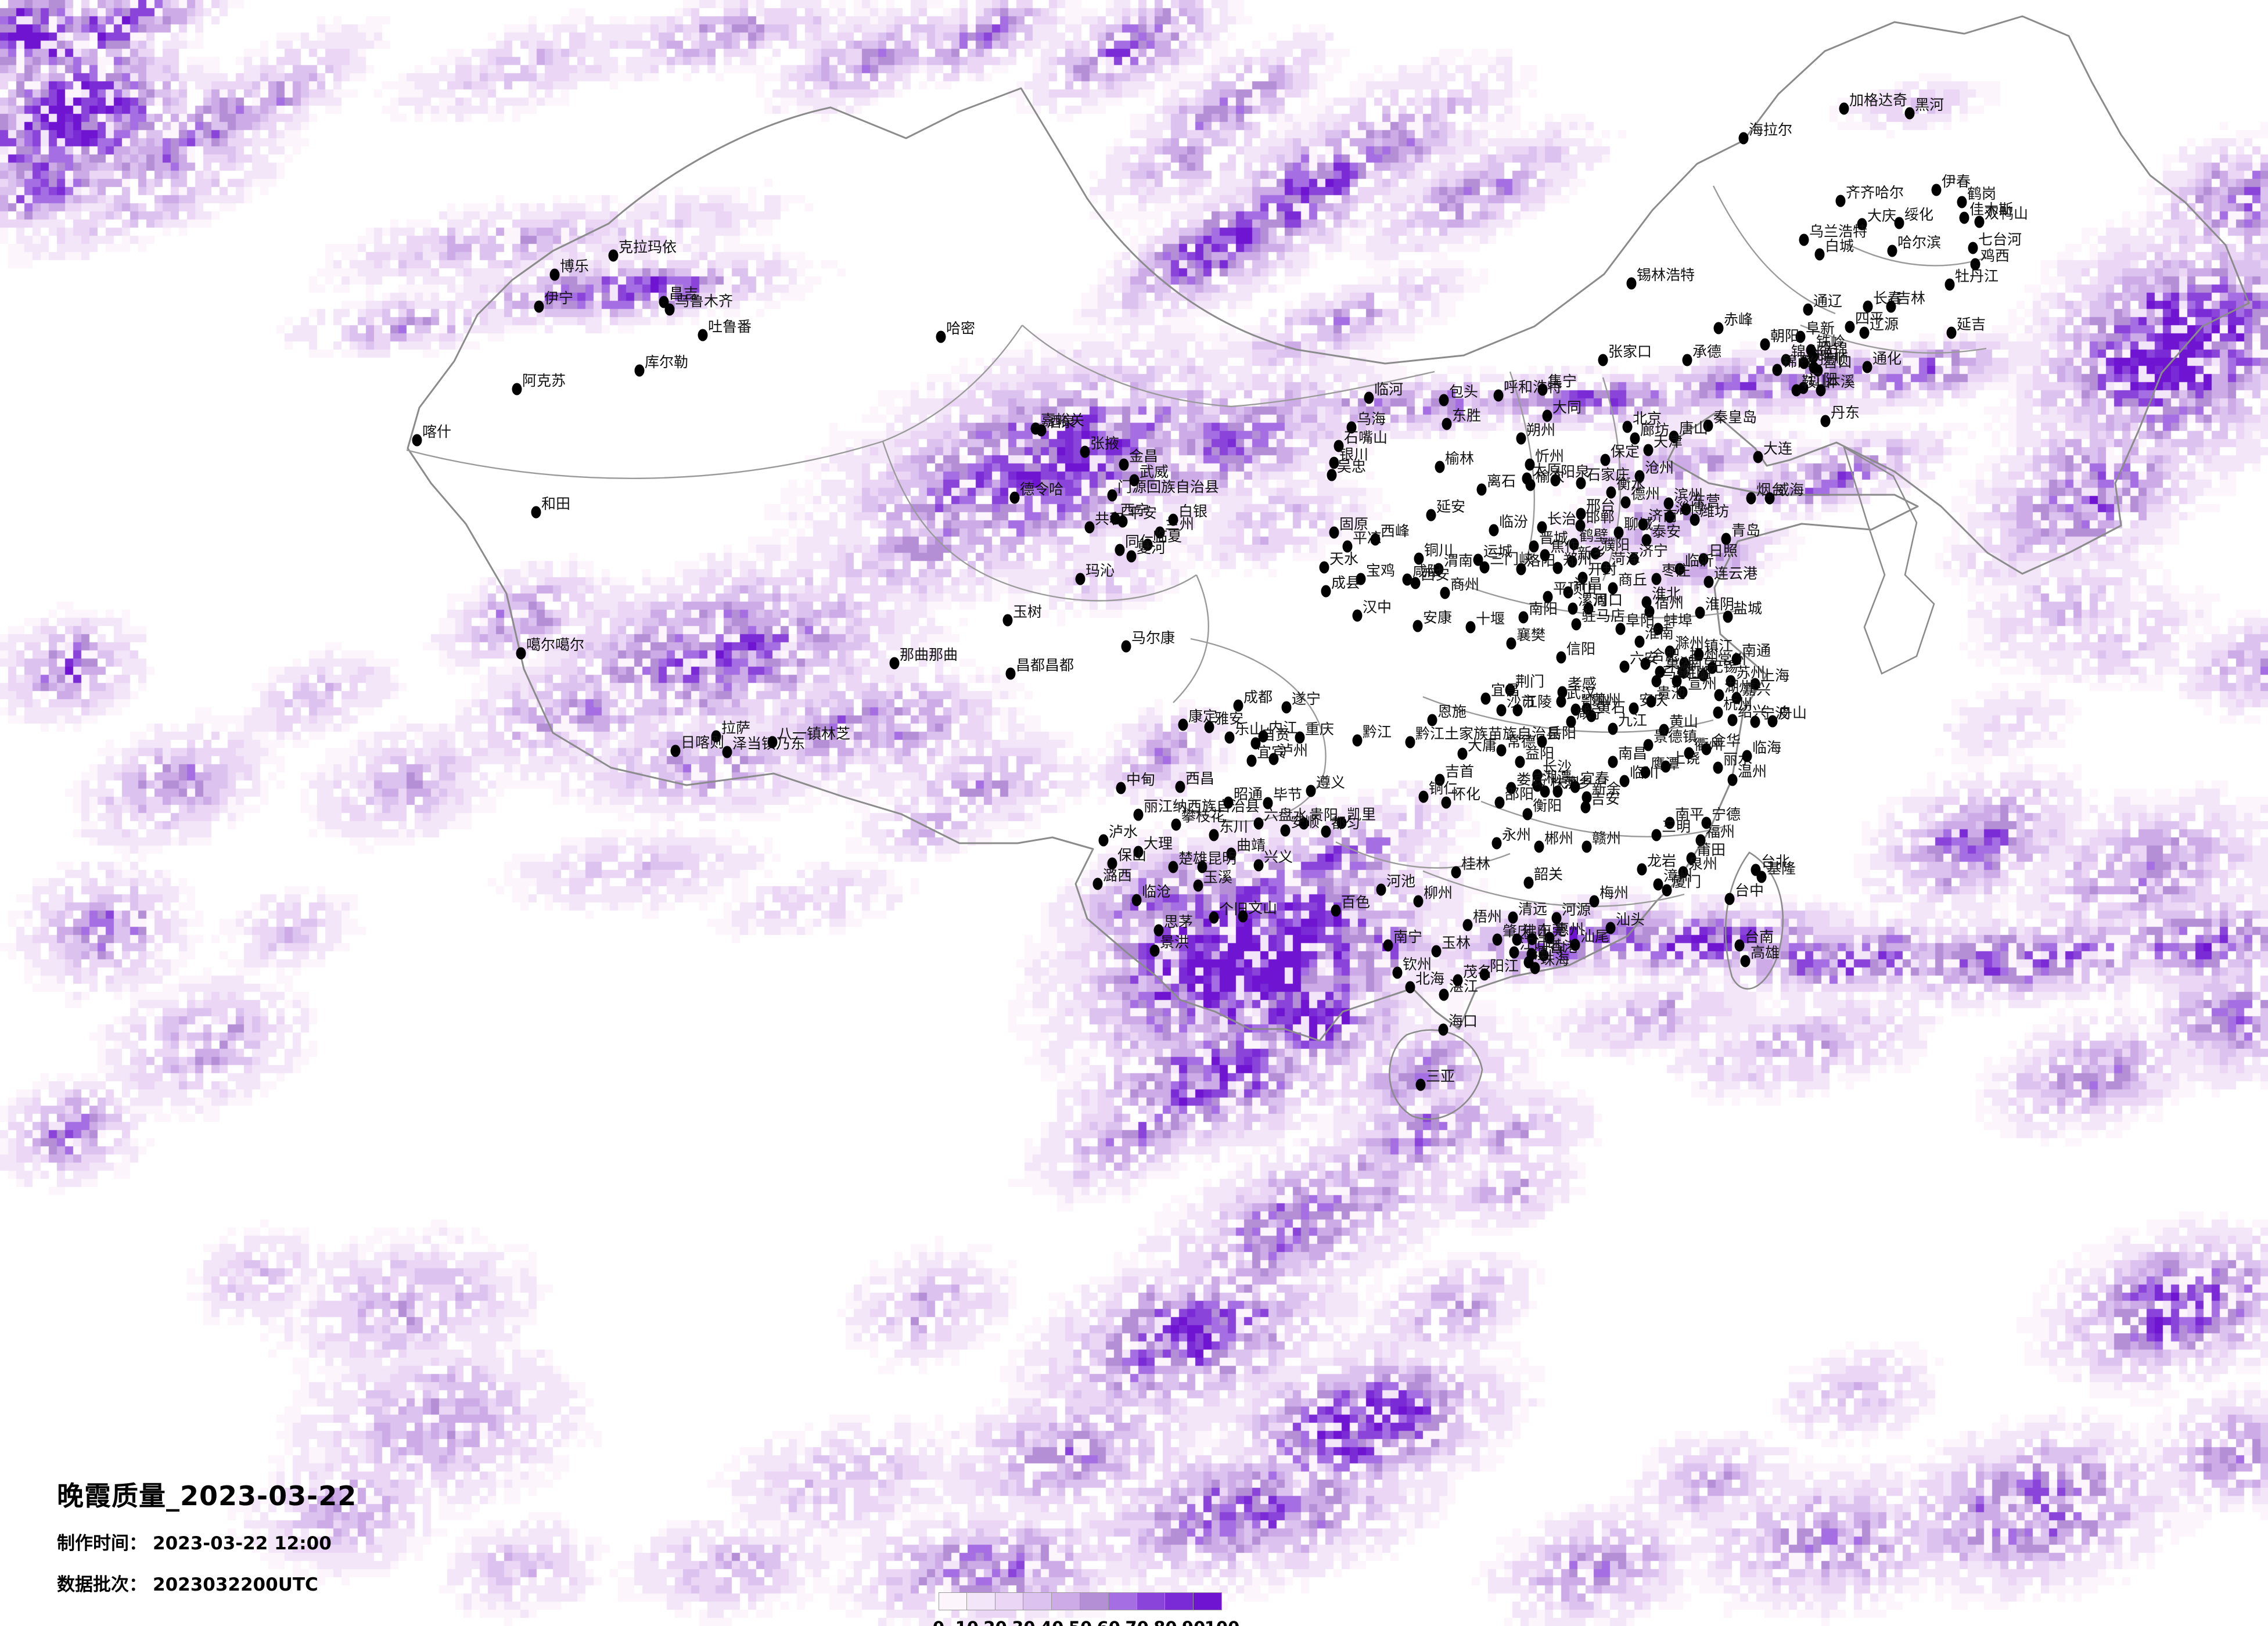 The height and width of the screenshot is (1626, 2268). Describe the element at coordinates (1662, 861) in the screenshot. I see `city-label: 龙岩` at that location.